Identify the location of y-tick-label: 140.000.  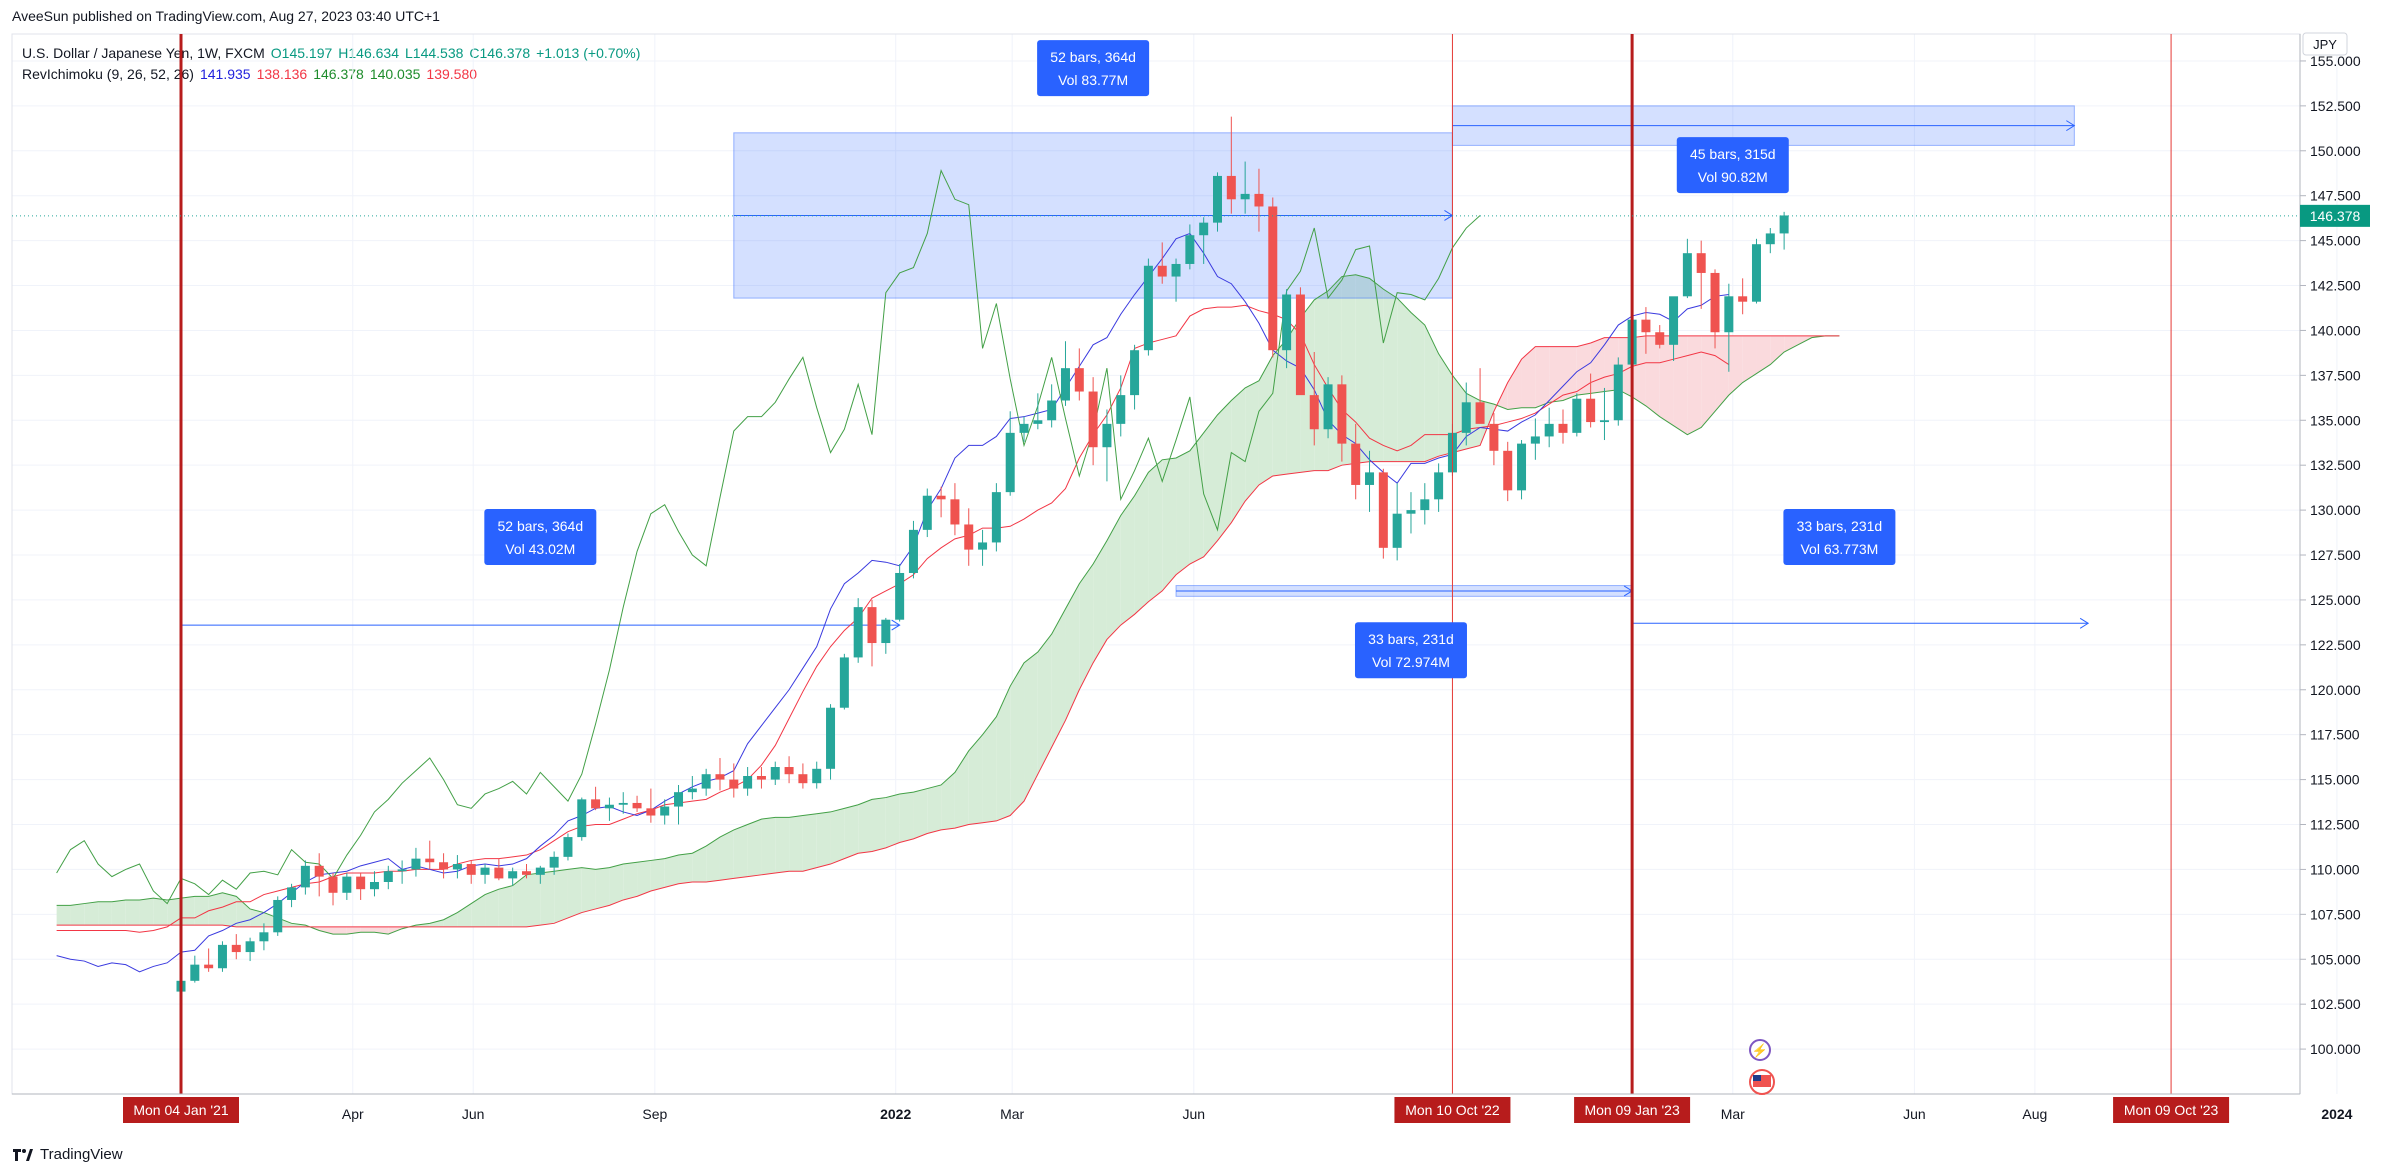
(2335, 330).